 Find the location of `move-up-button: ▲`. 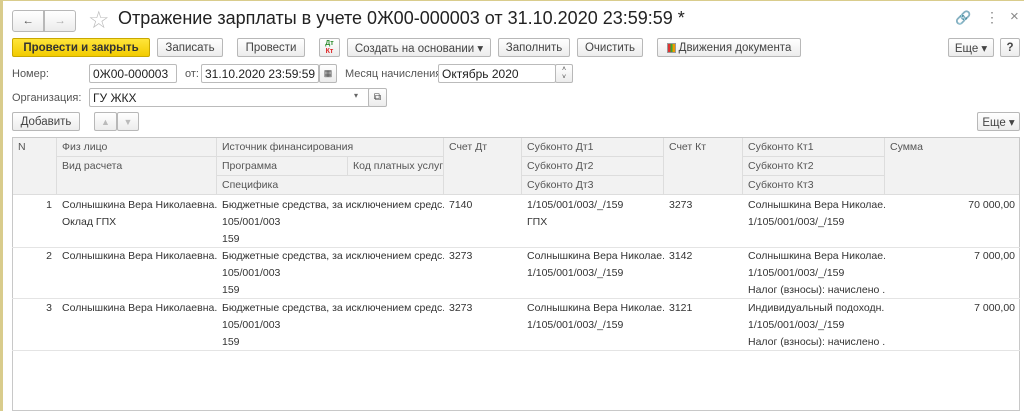

move-up-button: ▲ is located at coordinates (105, 121).